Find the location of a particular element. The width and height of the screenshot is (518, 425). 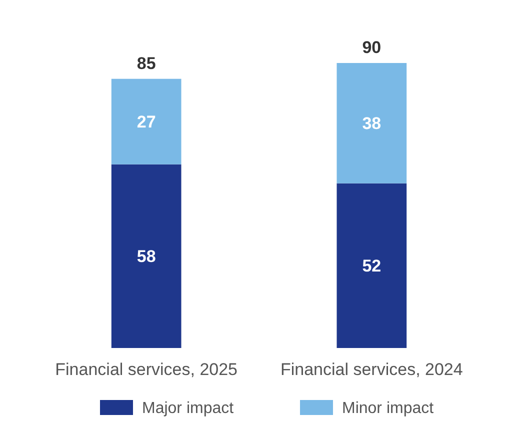

legend-label: Major impact is located at coordinates (188, 408).